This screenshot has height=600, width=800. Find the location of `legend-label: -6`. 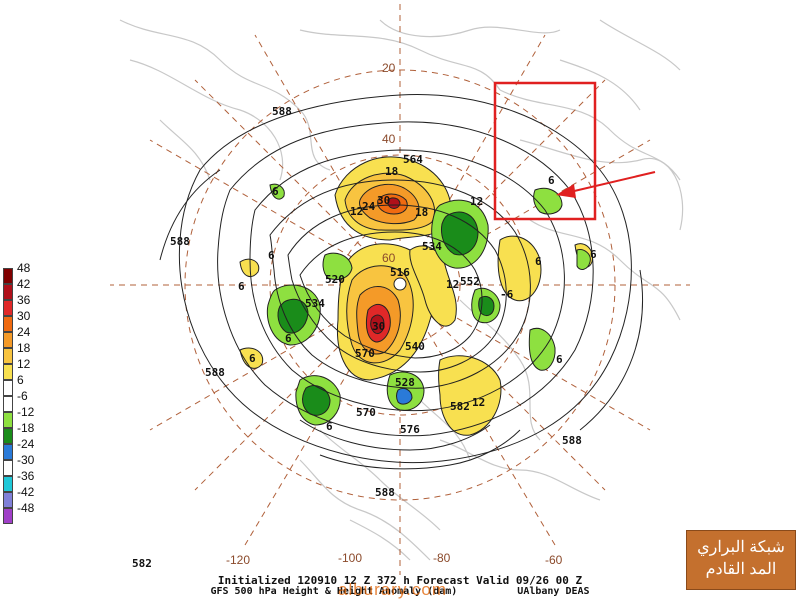

legend-label: -6 is located at coordinates (22, 396).